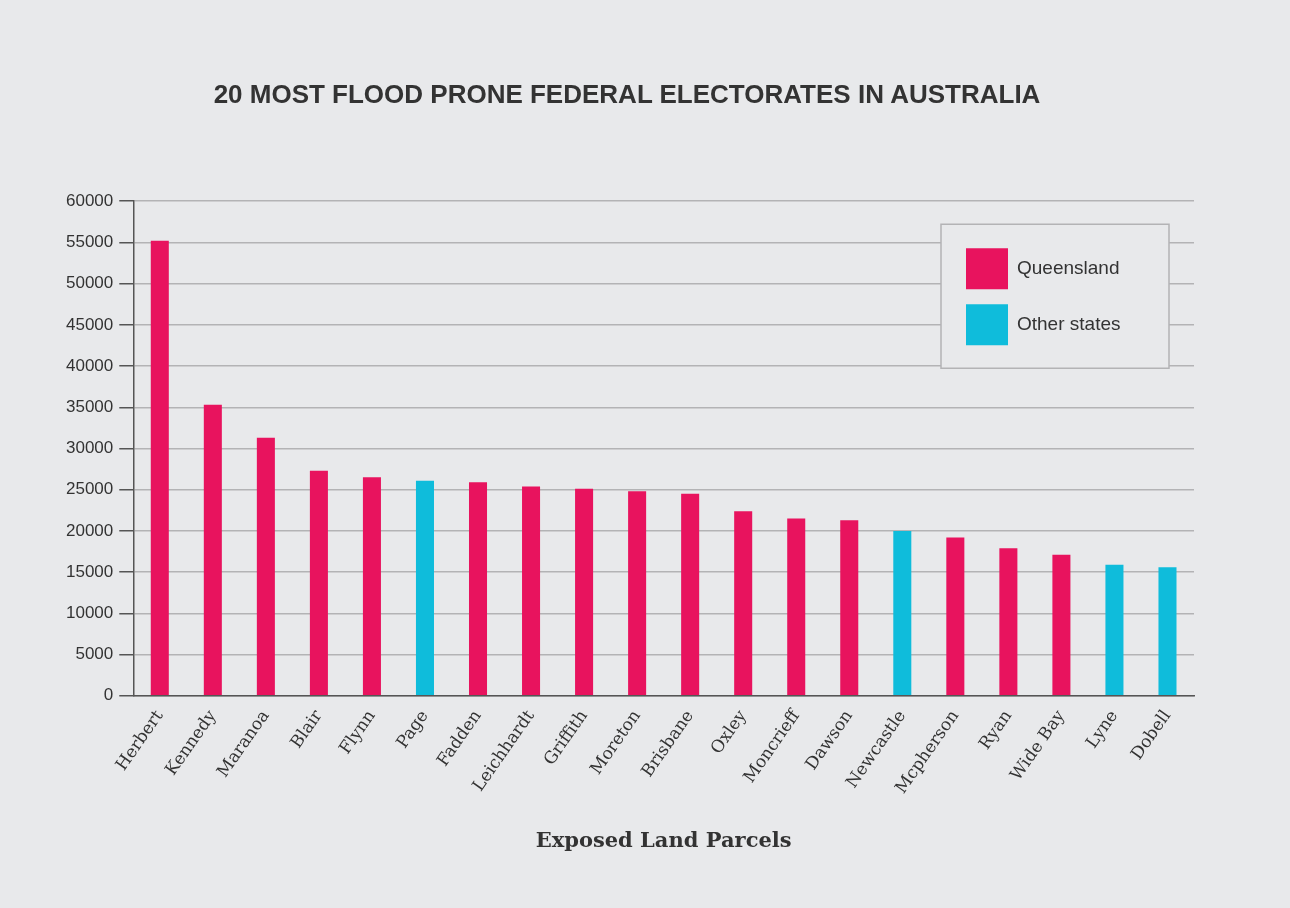 Image resolution: width=1290 pixels, height=908 pixels. I want to click on y-tick-label: 10000, so click(89, 613).